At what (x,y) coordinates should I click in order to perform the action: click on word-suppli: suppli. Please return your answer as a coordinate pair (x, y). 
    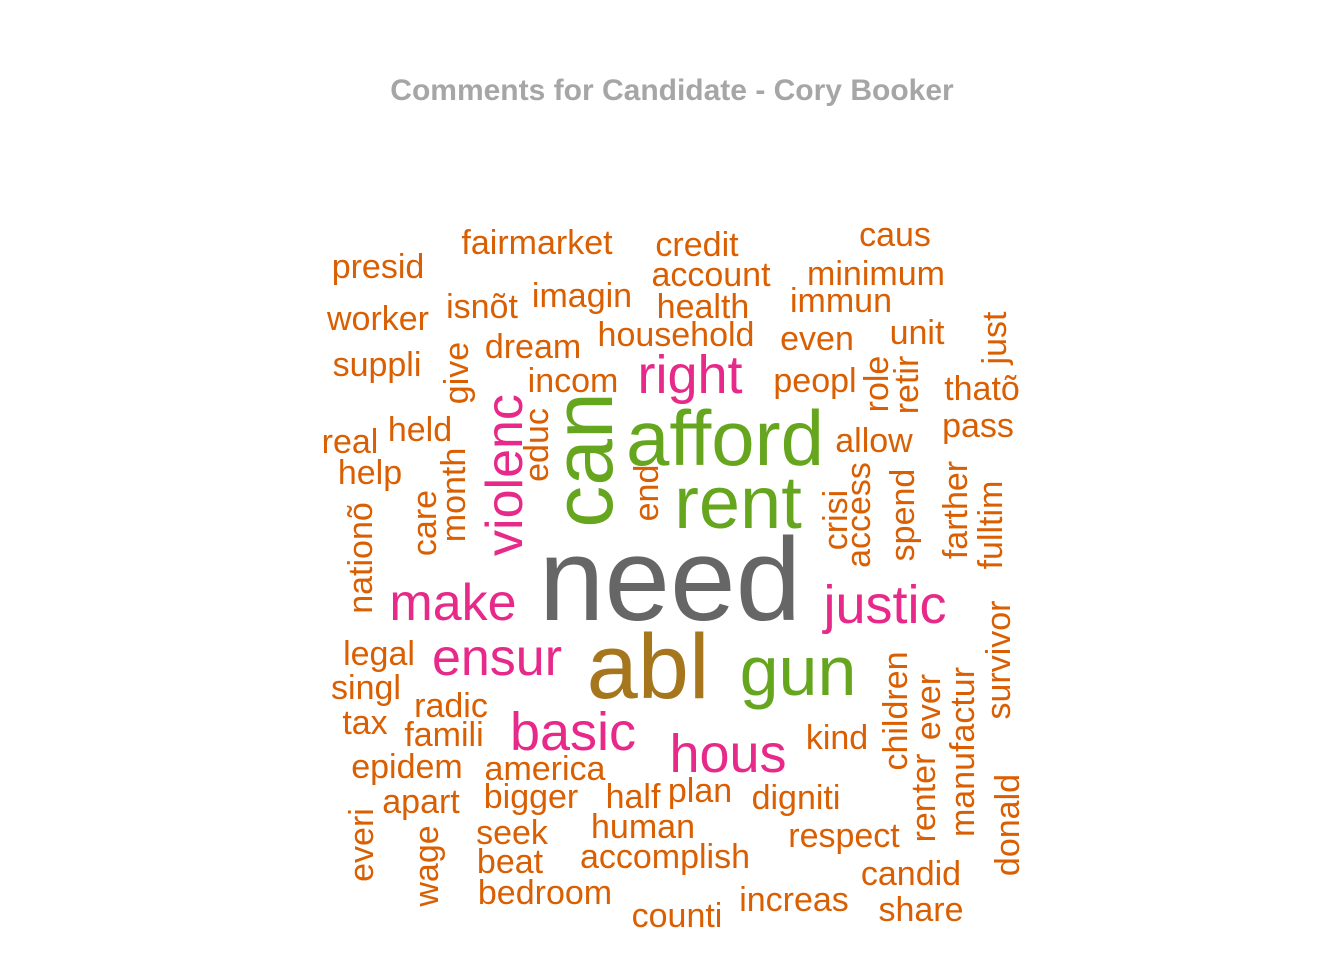
    Looking at the image, I should click on (377, 365).